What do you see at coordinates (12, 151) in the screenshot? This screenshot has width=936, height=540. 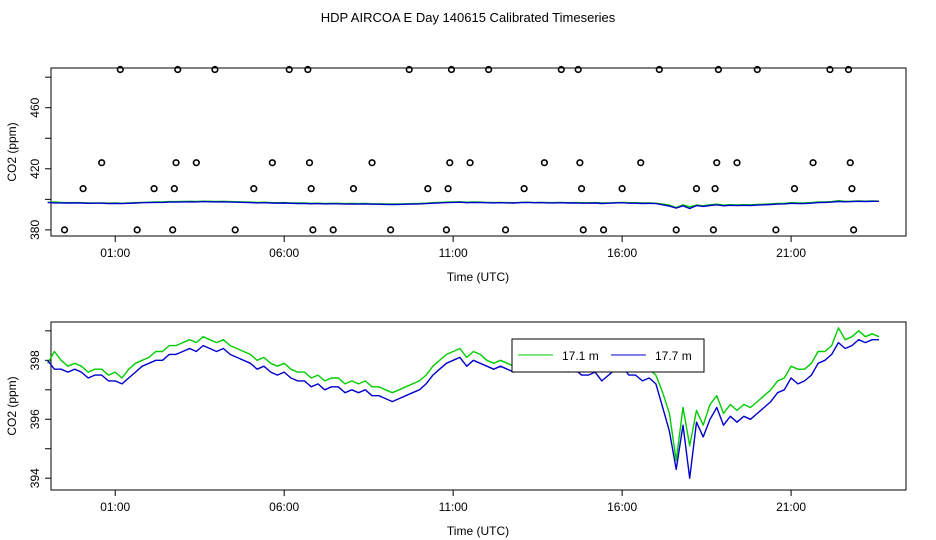 I see `top-panel-ylabel: CO2 (ppm)` at bounding box center [12, 151].